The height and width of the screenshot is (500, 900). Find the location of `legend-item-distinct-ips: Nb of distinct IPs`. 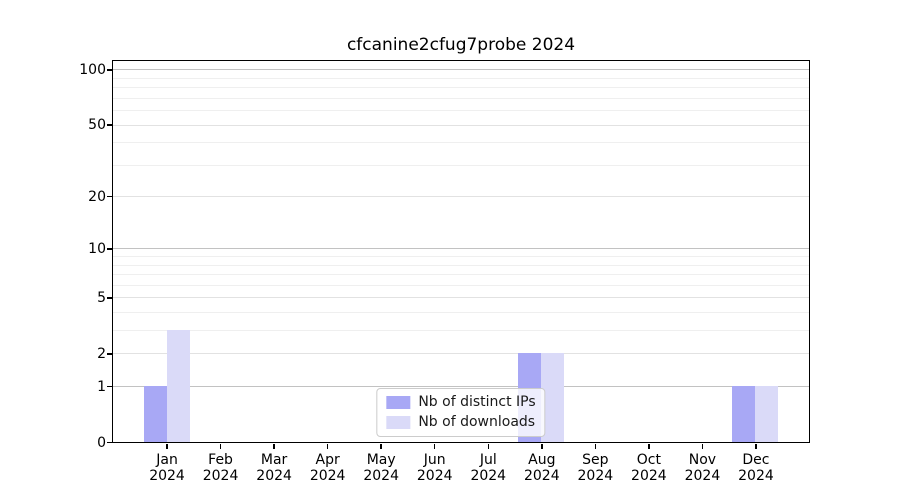

legend-item-distinct-ips: Nb of distinct IPs is located at coordinates (461, 402).